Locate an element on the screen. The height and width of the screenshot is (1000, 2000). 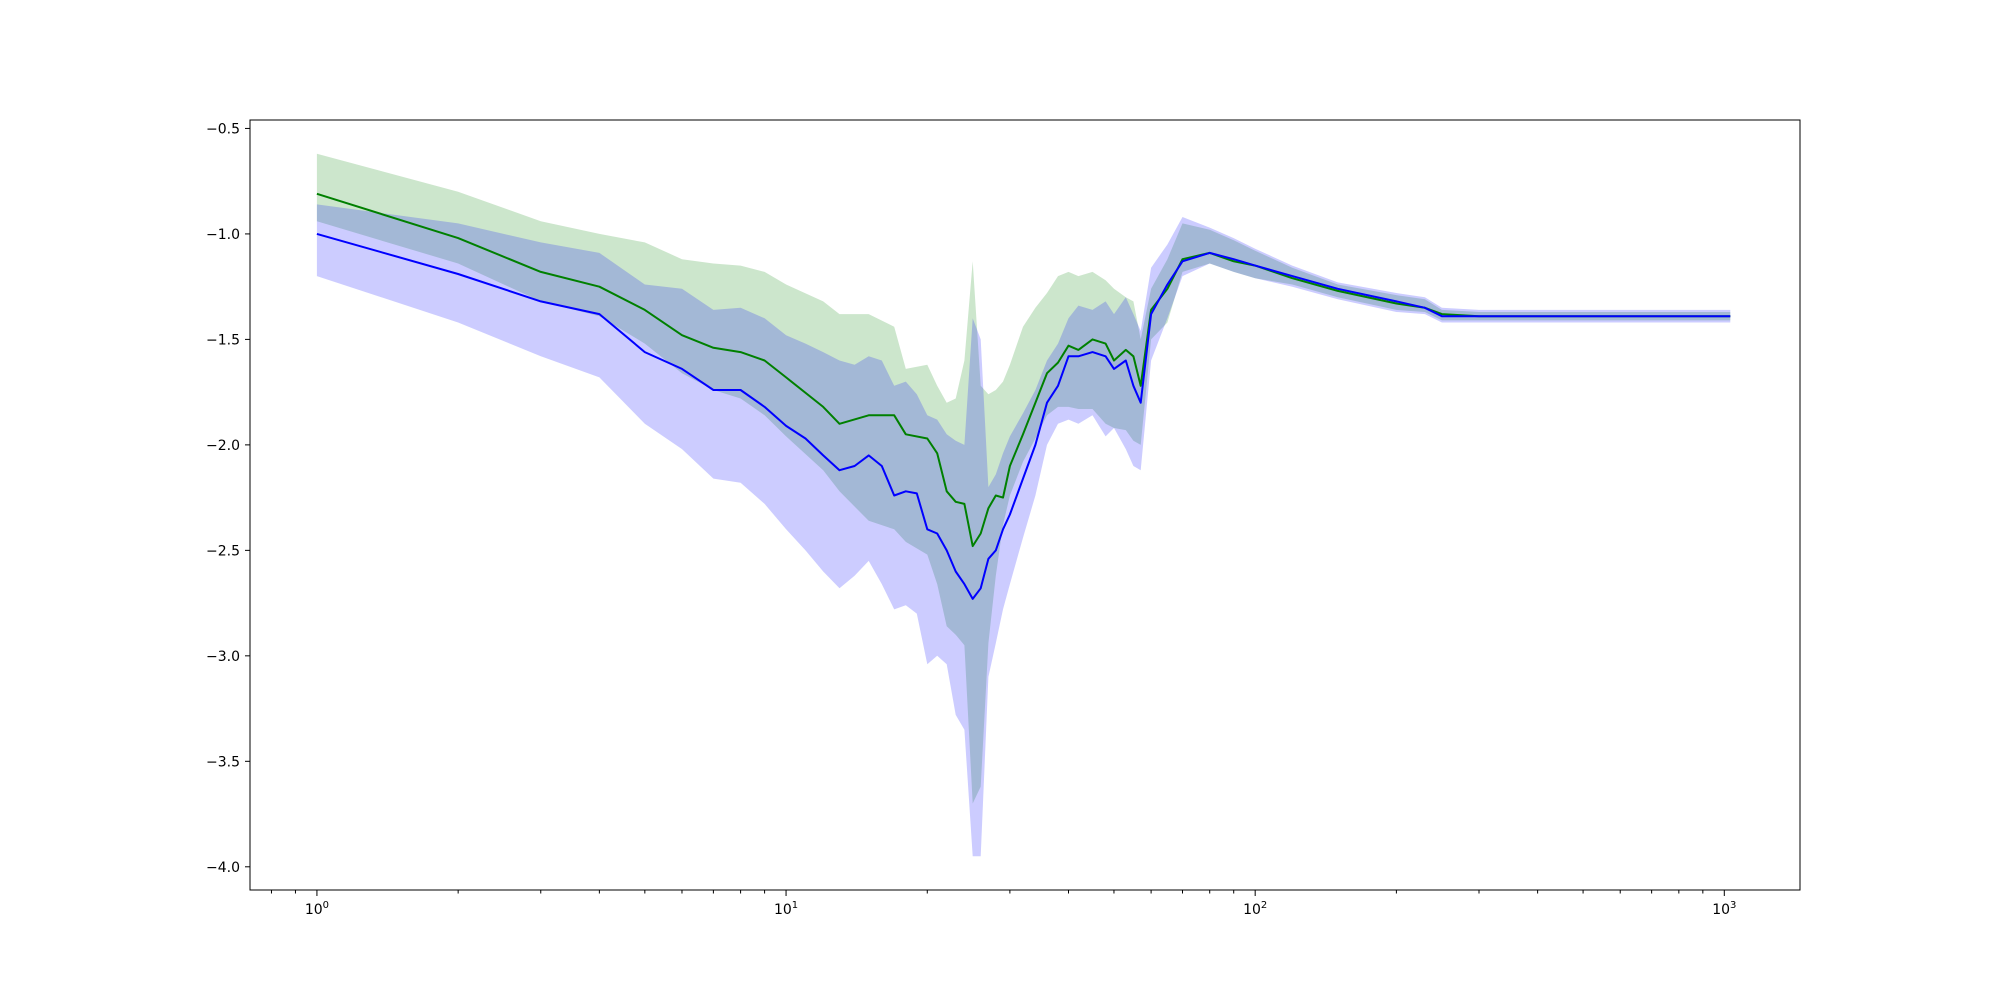
x-tick-label: 100 is located at coordinates (317, 909).